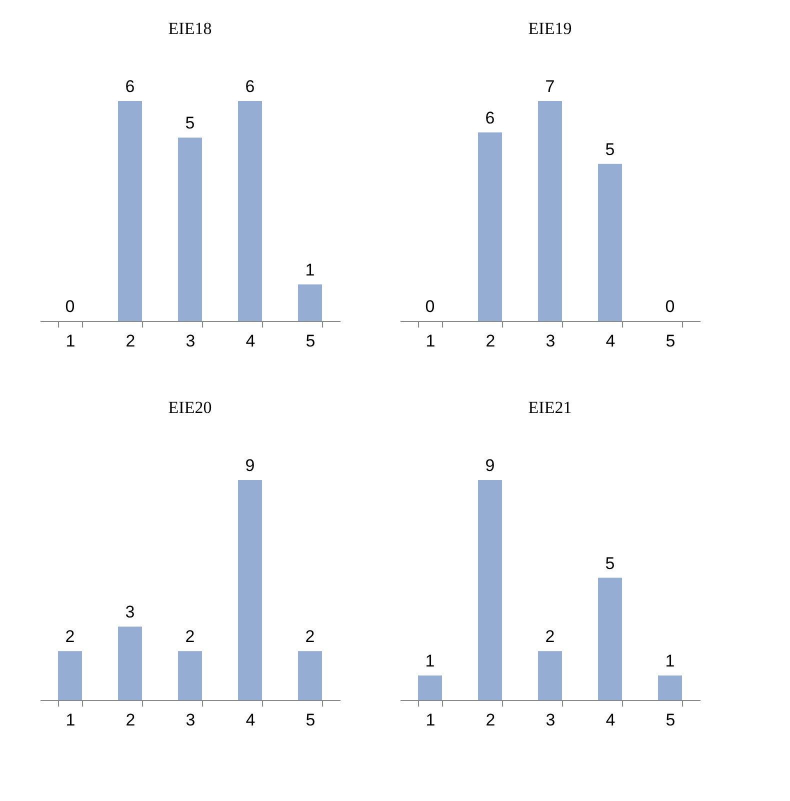 This screenshot has width=790, height=801. I want to click on chart-title: EIE19, so click(550, 28).